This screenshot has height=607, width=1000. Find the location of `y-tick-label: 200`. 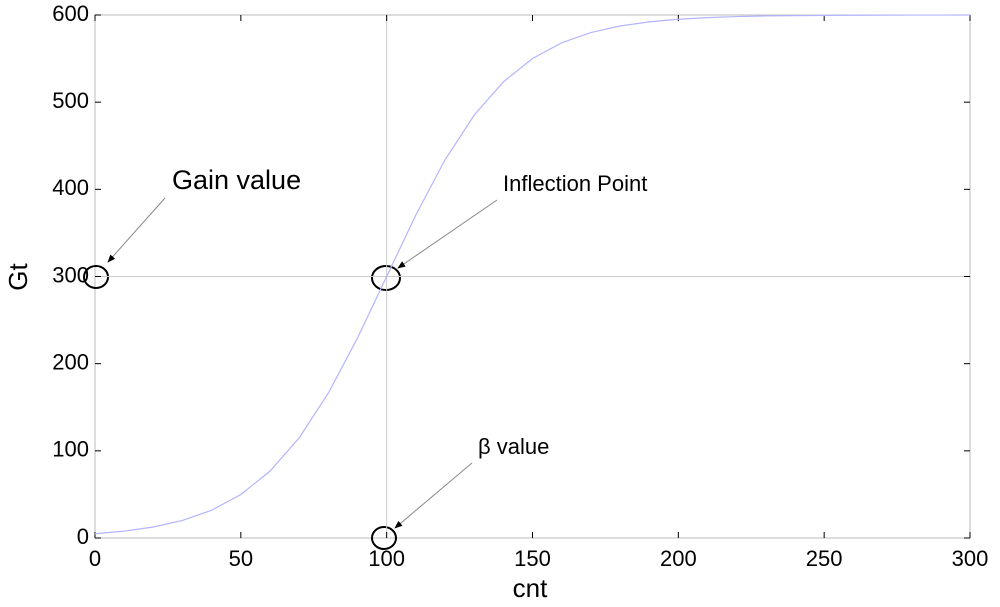

y-tick-label: 200 is located at coordinates (70, 361).